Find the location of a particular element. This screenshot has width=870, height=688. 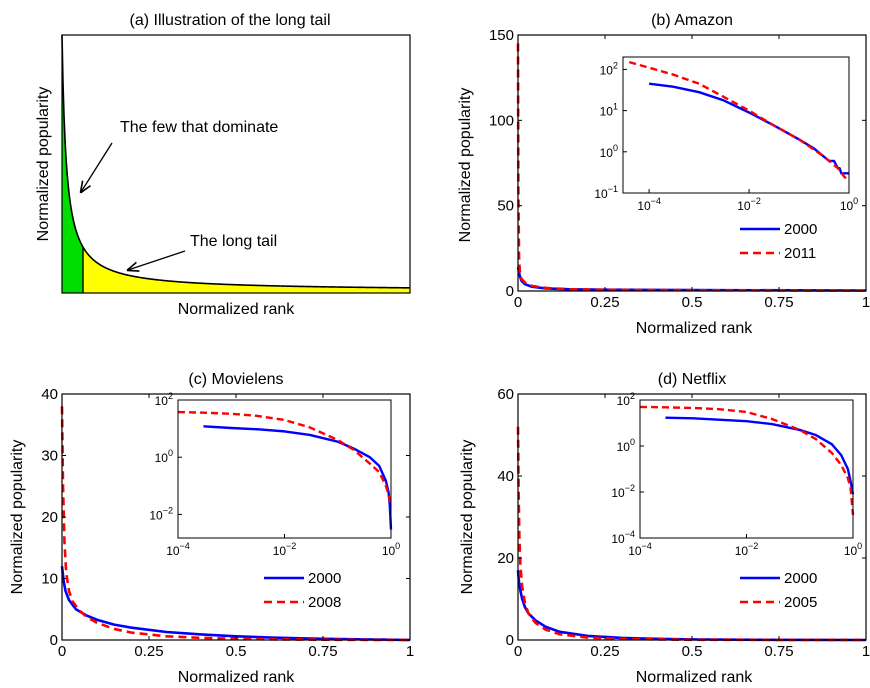

annotation-head: The few that dominate is located at coordinates (199, 127).